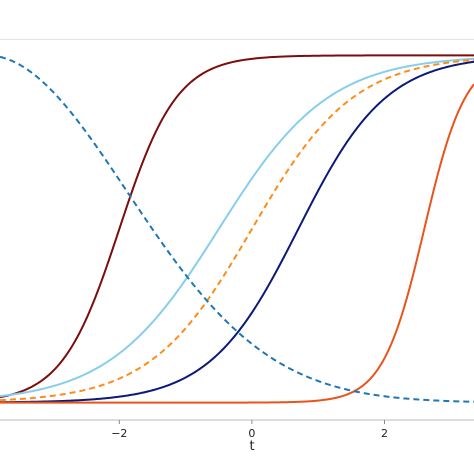 The width and height of the screenshot is (474, 474). What do you see at coordinates (119, 433) in the screenshot?
I see `x-tick-label: −2` at bounding box center [119, 433].